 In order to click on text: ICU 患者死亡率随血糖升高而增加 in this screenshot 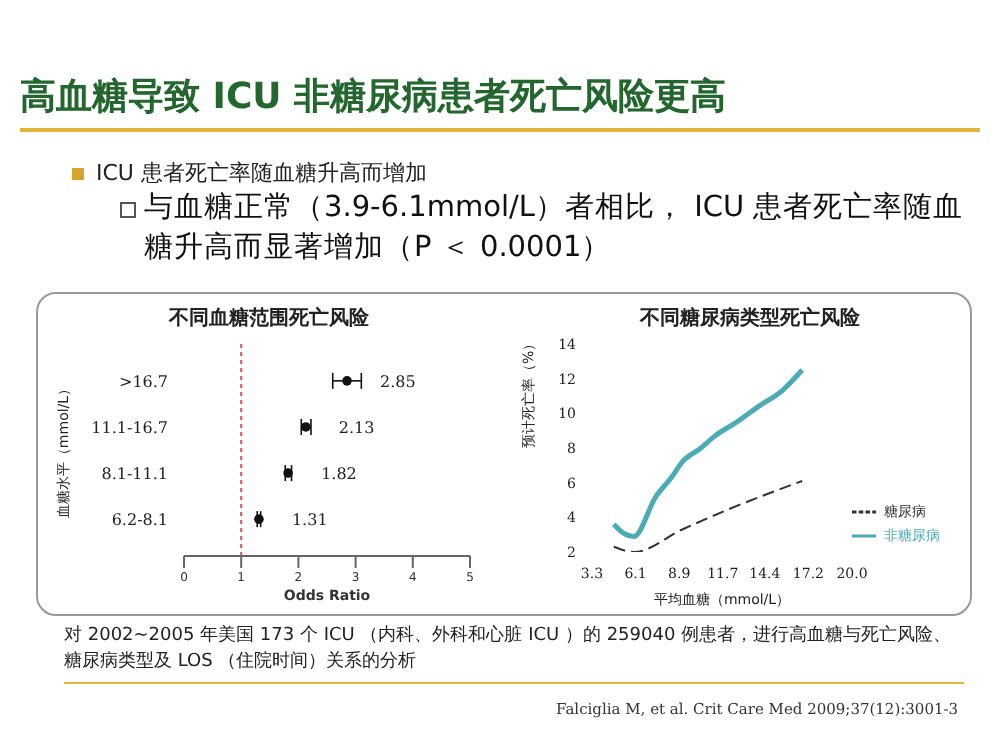, I will do `click(261, 173)`.